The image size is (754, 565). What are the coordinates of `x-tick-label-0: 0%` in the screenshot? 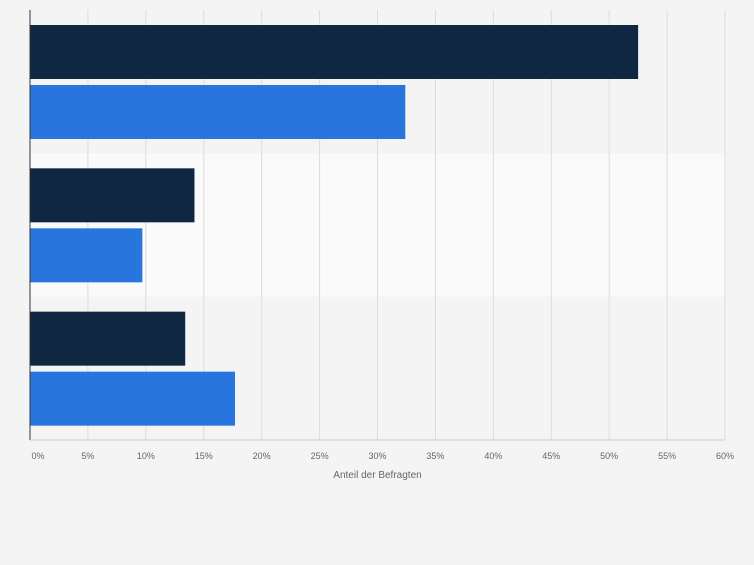 It's located at (37, 456).